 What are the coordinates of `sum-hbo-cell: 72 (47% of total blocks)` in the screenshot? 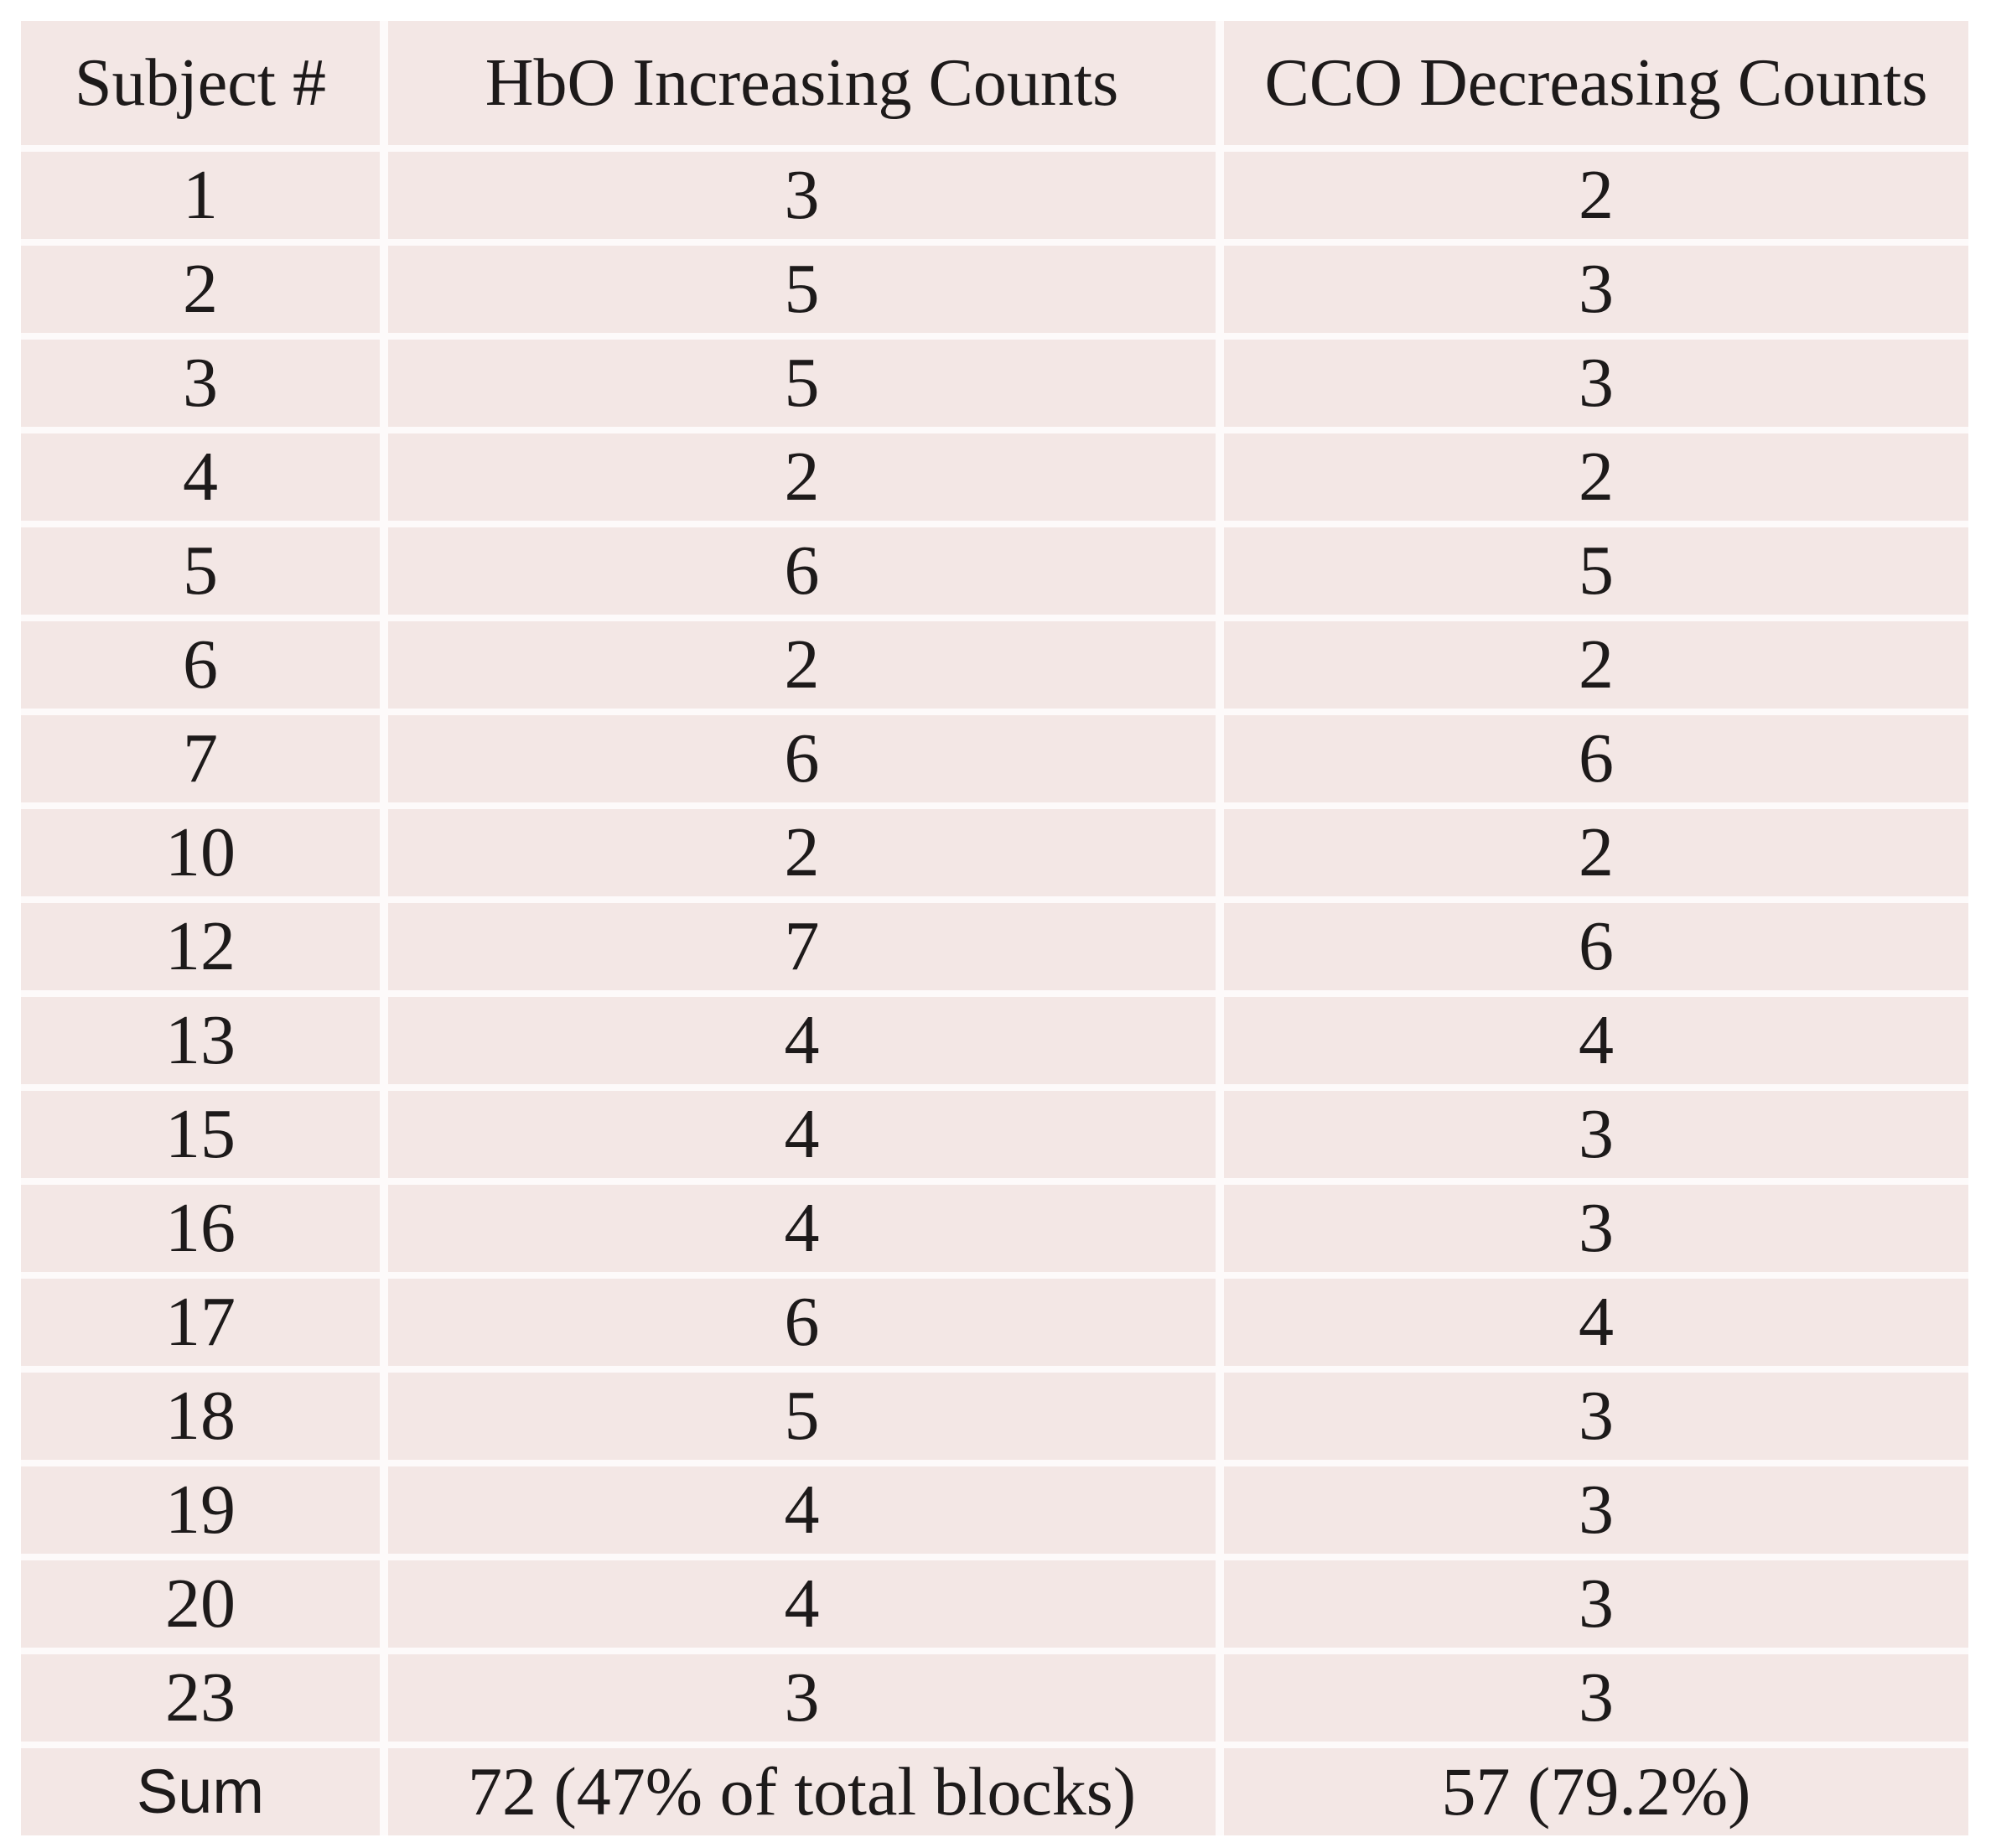 It's located at (802, 1791).